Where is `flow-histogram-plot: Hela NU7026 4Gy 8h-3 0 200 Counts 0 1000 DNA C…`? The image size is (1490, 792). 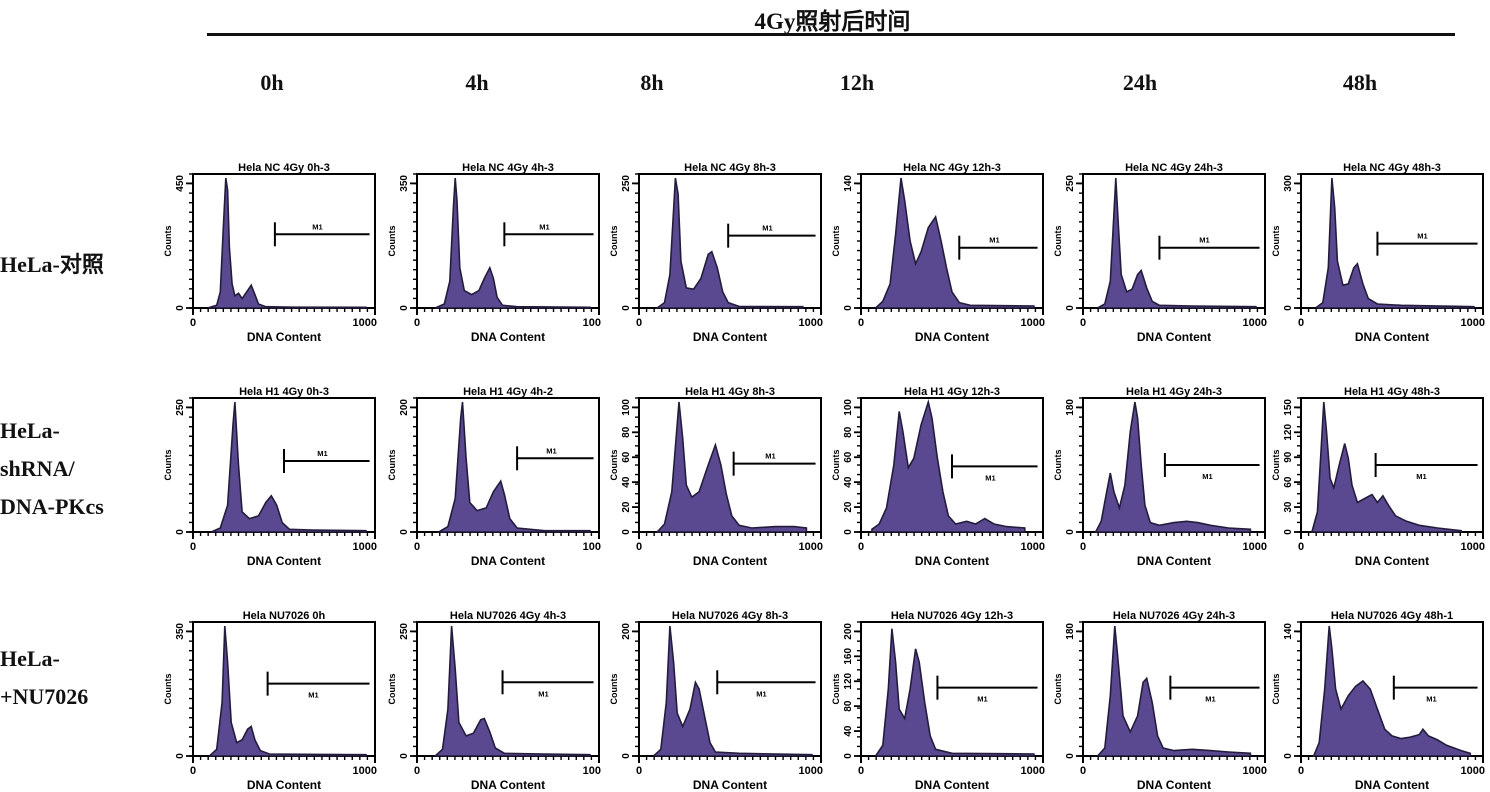
flow-histogram-plot: Hela NU7026 4Gy 8h-3 0 200 Counts 0 1000 DNA C… is located at coordinates (718, 700).